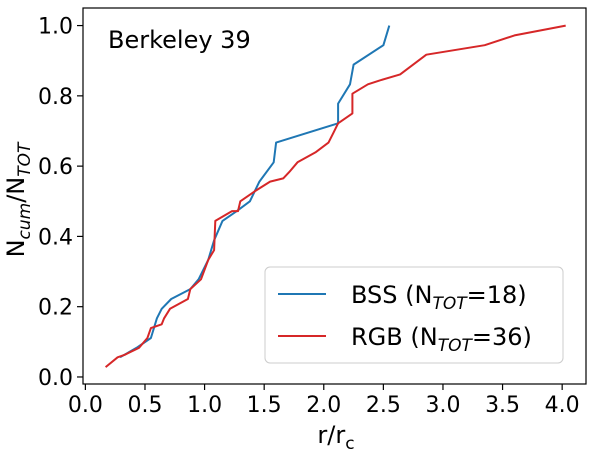 Image resolution: width=596 pixels, height=452 pixels. What do you see at coordinates (562, 405) in the screenshot?
I see `x-tick-label: 4.0` at bounding box center [562, 405].